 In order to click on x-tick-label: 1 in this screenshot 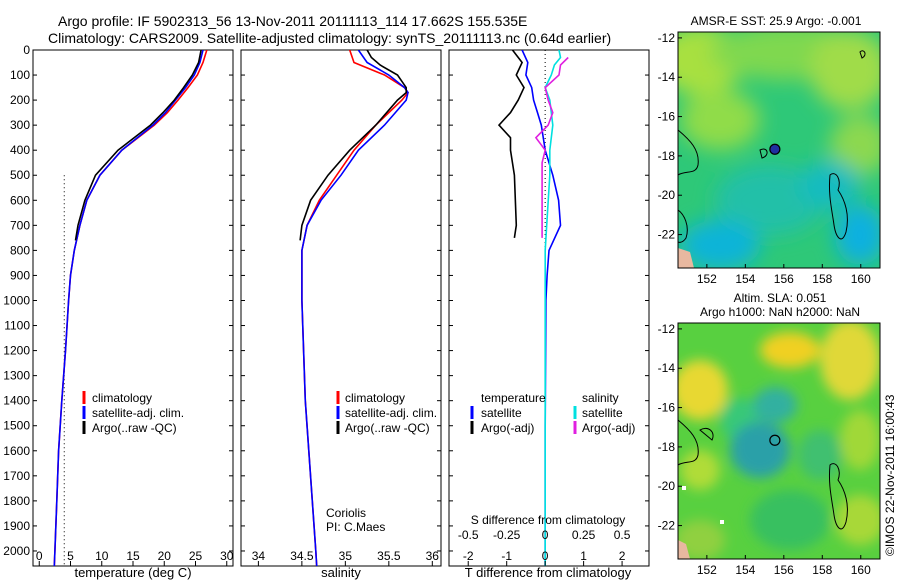, I will do `click(583, 556)`.